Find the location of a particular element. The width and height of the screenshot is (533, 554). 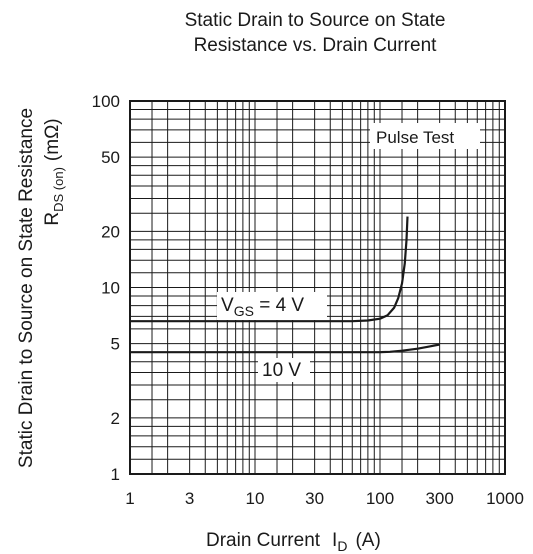

x-tick-label: 1 is located at coordinates (129, 498).